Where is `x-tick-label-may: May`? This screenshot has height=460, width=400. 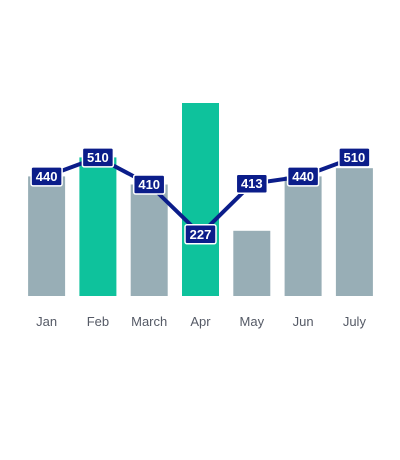 x-tick-label-may: May is located at coordinates (252, 321).